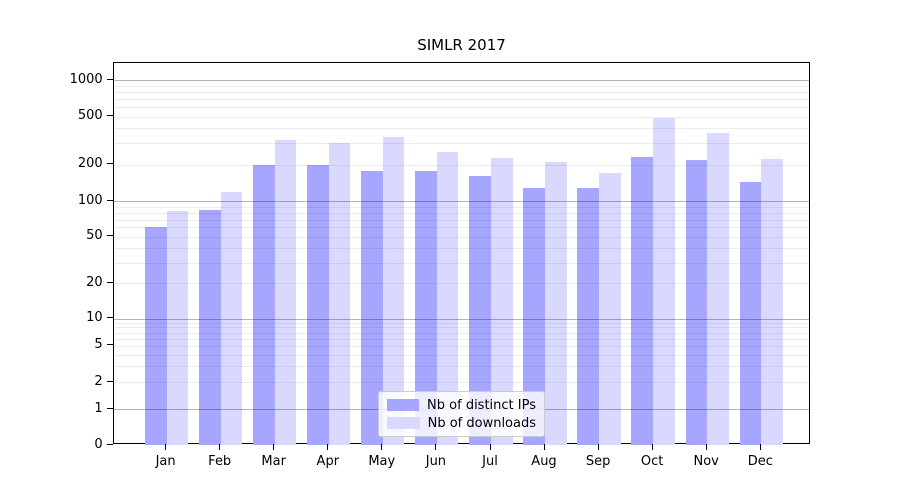 The height and width of the screenshot is (500, 900). I want to click on legend-label-downloads: Nb of downloads, so click(481, 423).